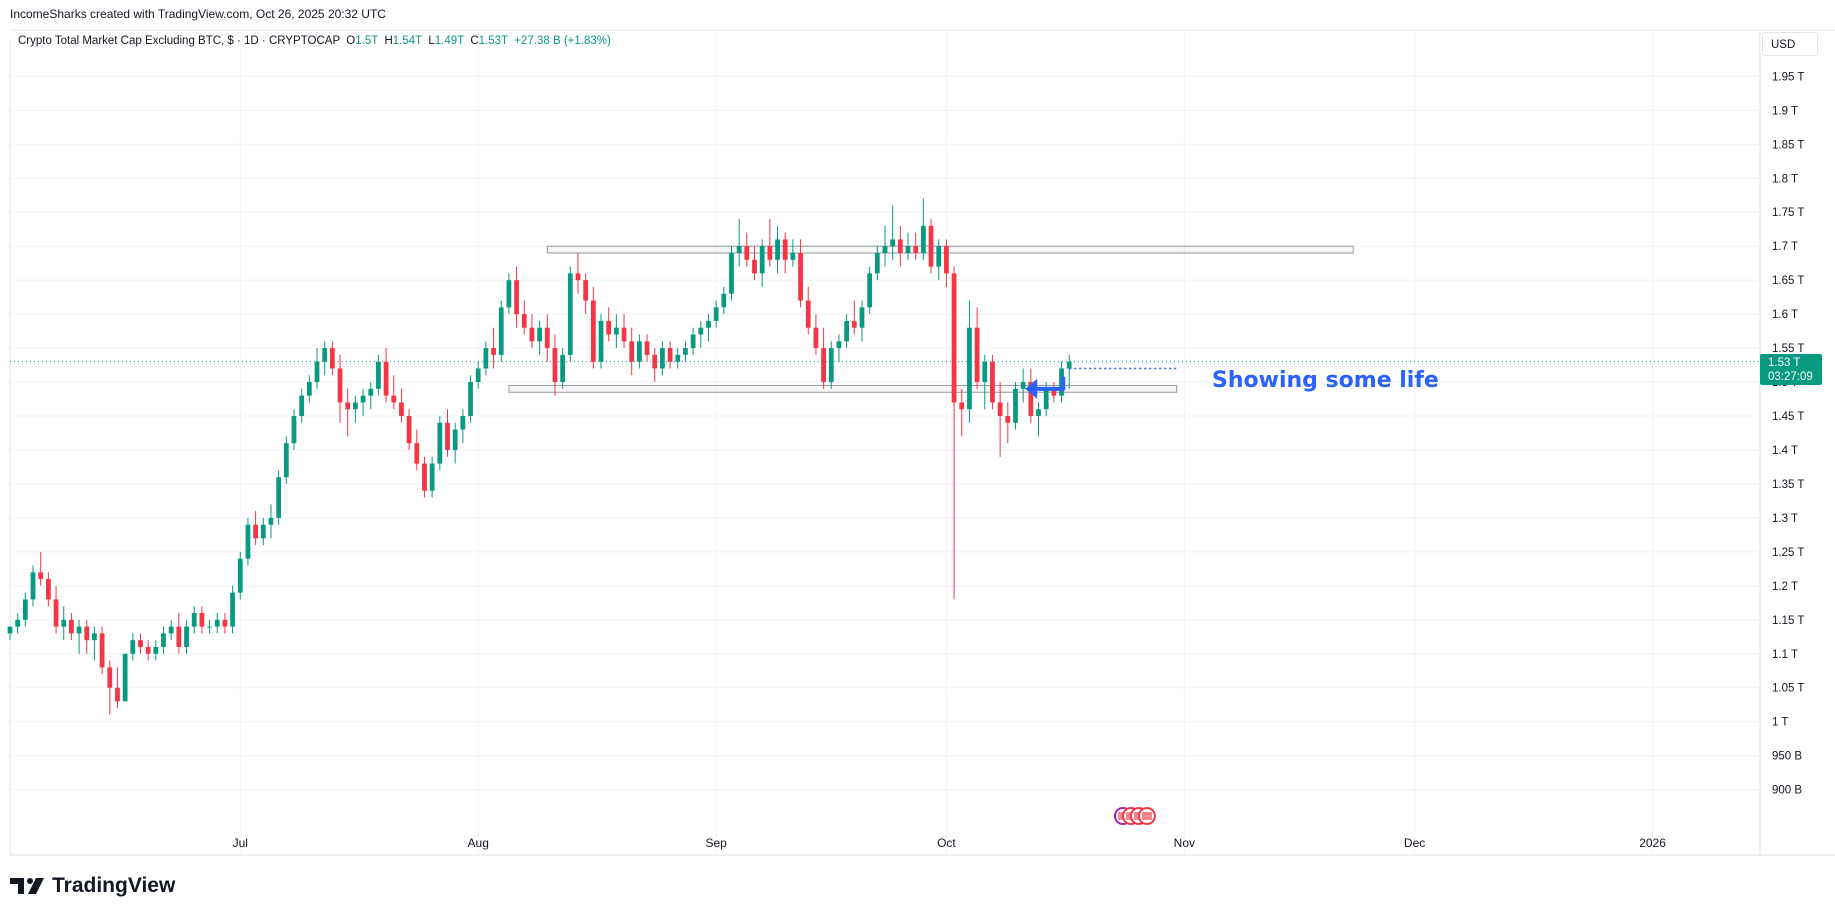 The height and width of the screenshot is (917, 1835). Describe the element at coordinates (1788, 281) in the screenshot. I see `y-tick-label: 1.65 T` at that location.